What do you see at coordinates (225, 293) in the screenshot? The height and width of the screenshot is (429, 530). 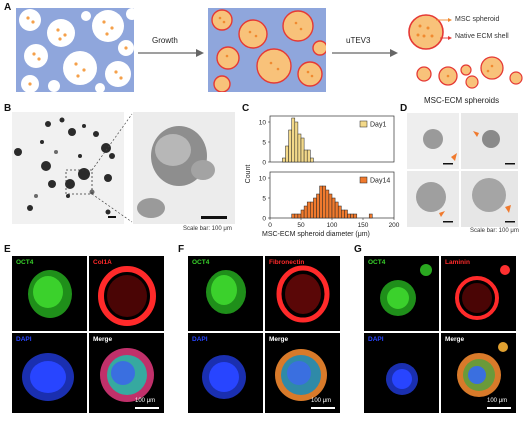 I see `f-oct4-image: OCT4` at bounding box center [225, 293].